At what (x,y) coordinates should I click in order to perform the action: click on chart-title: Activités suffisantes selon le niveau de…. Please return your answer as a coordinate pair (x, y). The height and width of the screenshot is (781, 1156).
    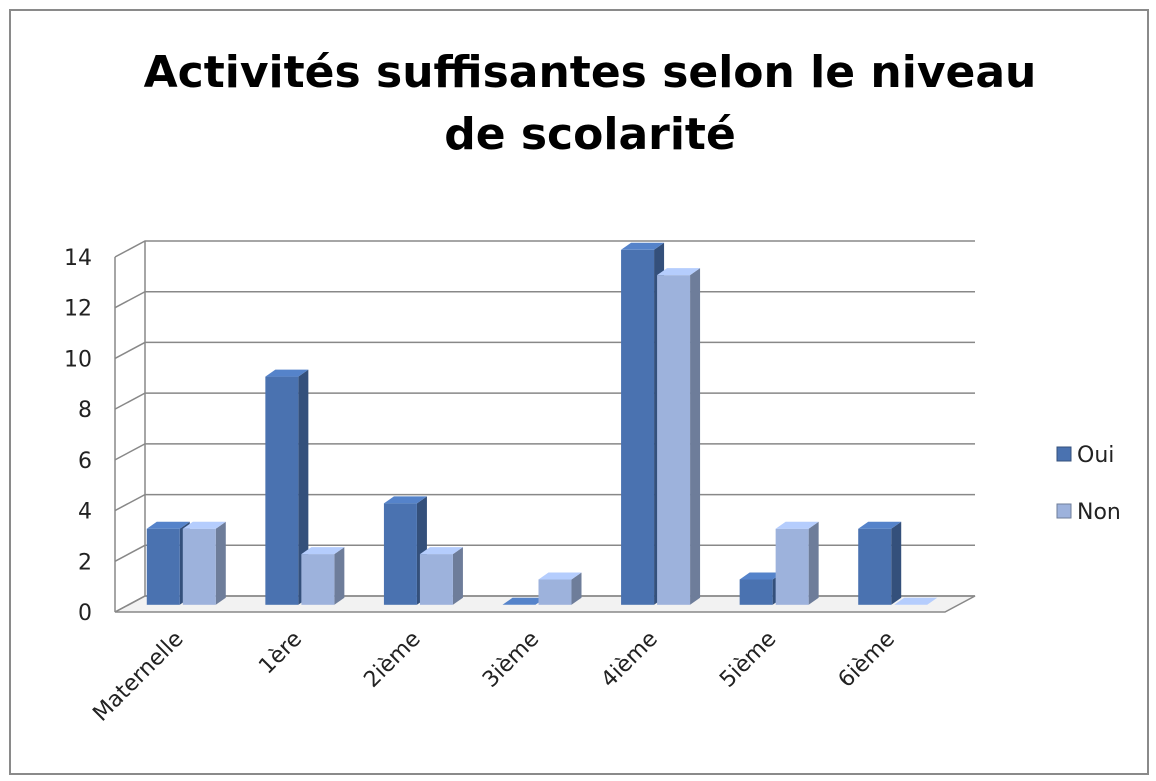
    Looking at the image, I should click on (590, 103).